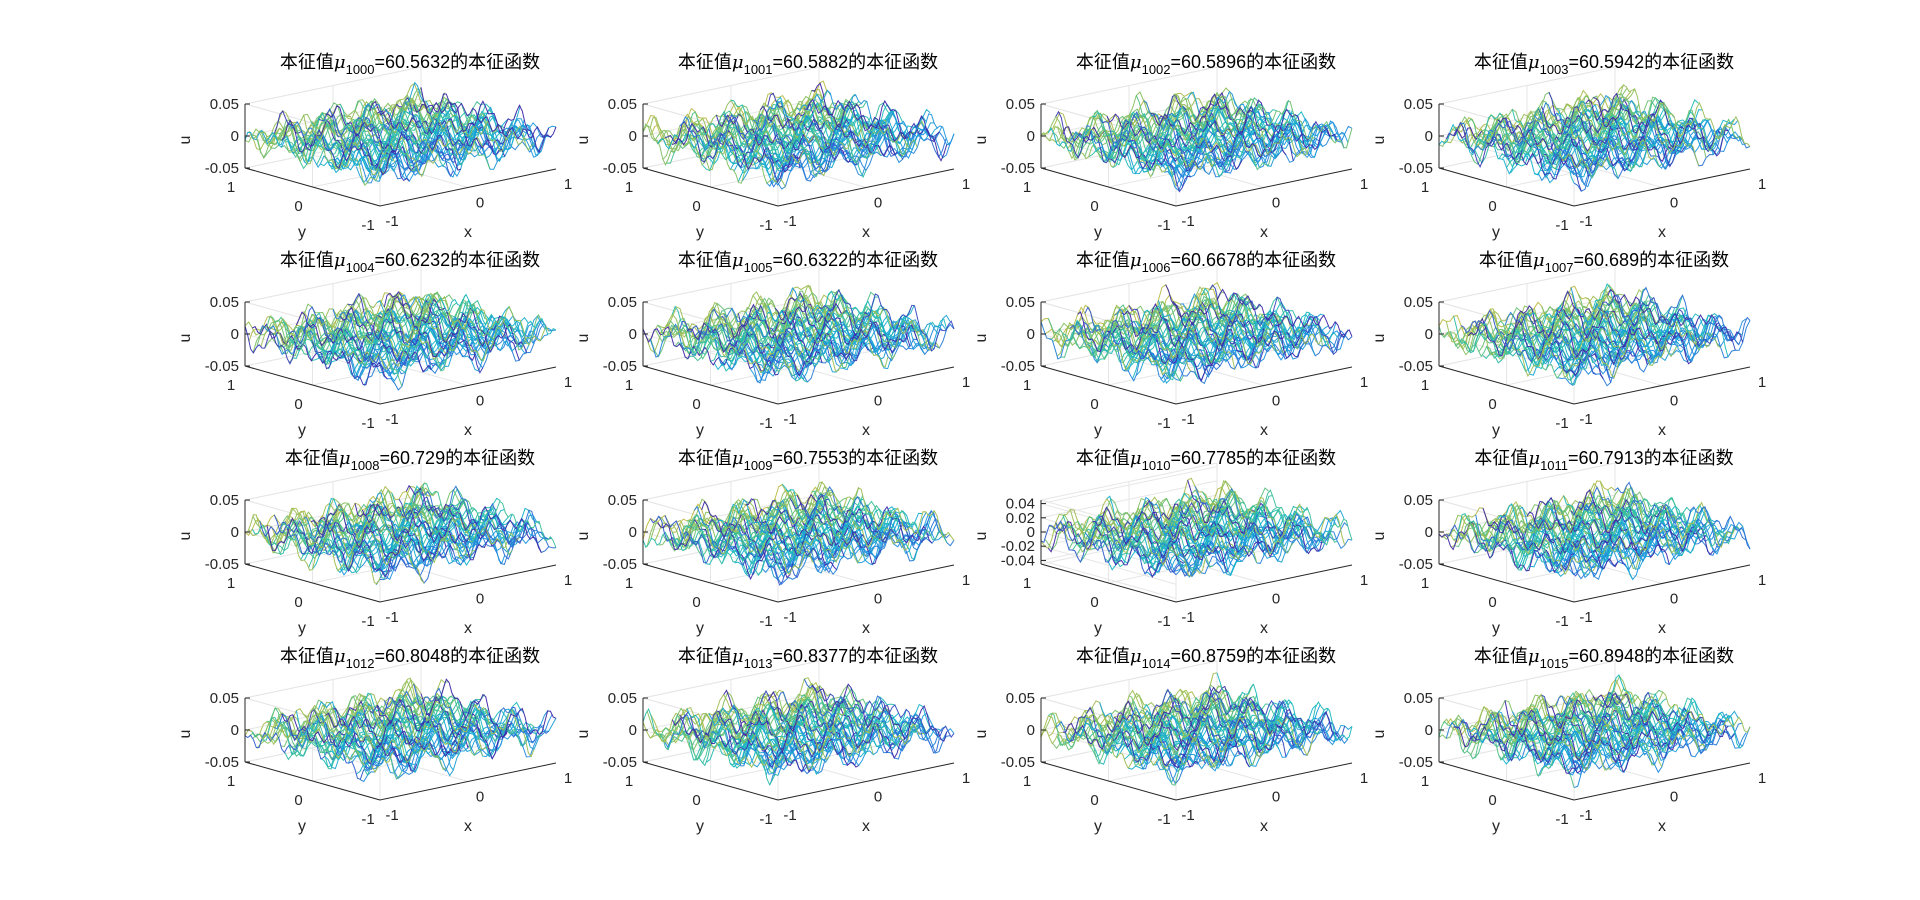  What do you see at coordinates (1264, 583) in the screenshot?
I see `x-axis-line` at bounding box center [1264, 583].